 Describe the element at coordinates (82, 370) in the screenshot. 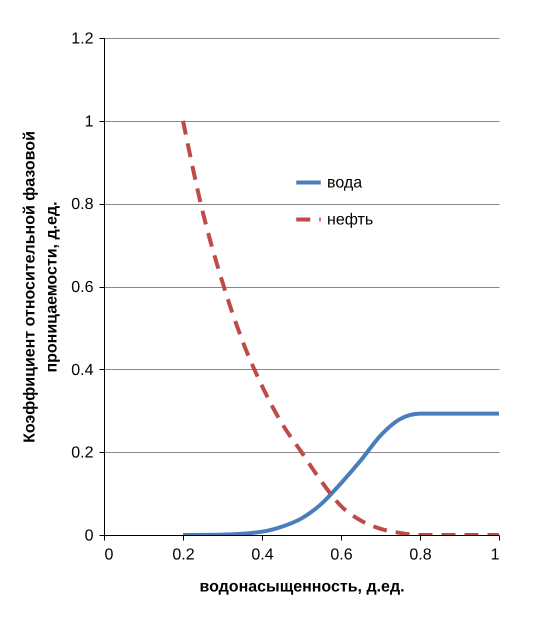

I see `y-tick-label: 0.4` at that location.